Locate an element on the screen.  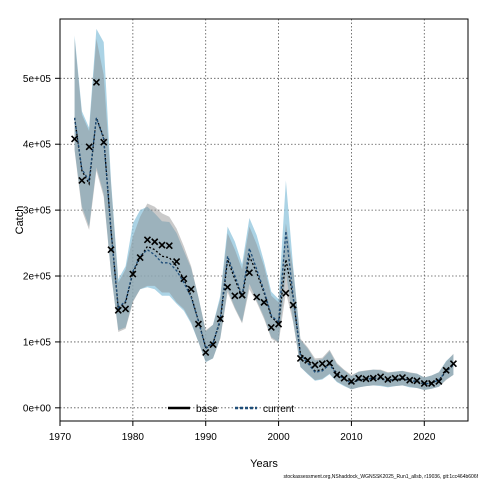
x-tick-label: 2010 is located at coordinates (351, 437).